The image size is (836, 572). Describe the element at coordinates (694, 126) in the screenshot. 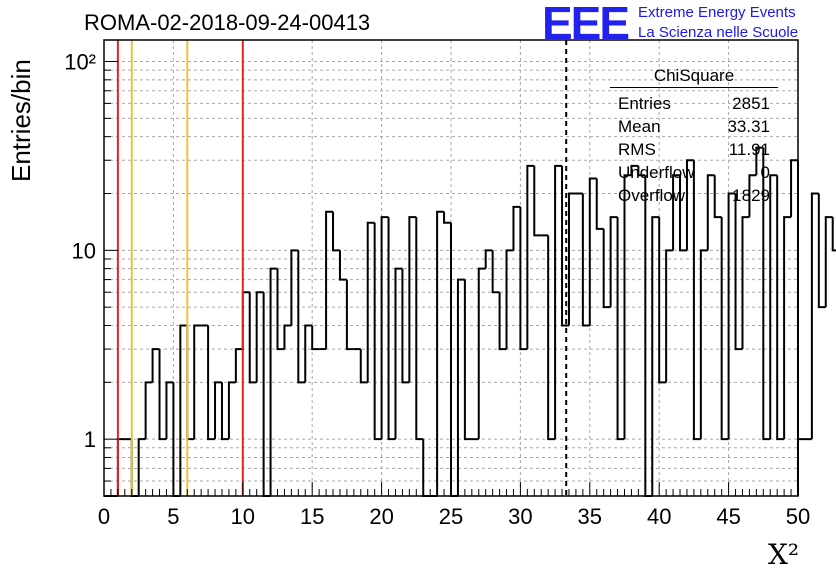

I see `stat-row-mean: Mean 33.31` at that location.